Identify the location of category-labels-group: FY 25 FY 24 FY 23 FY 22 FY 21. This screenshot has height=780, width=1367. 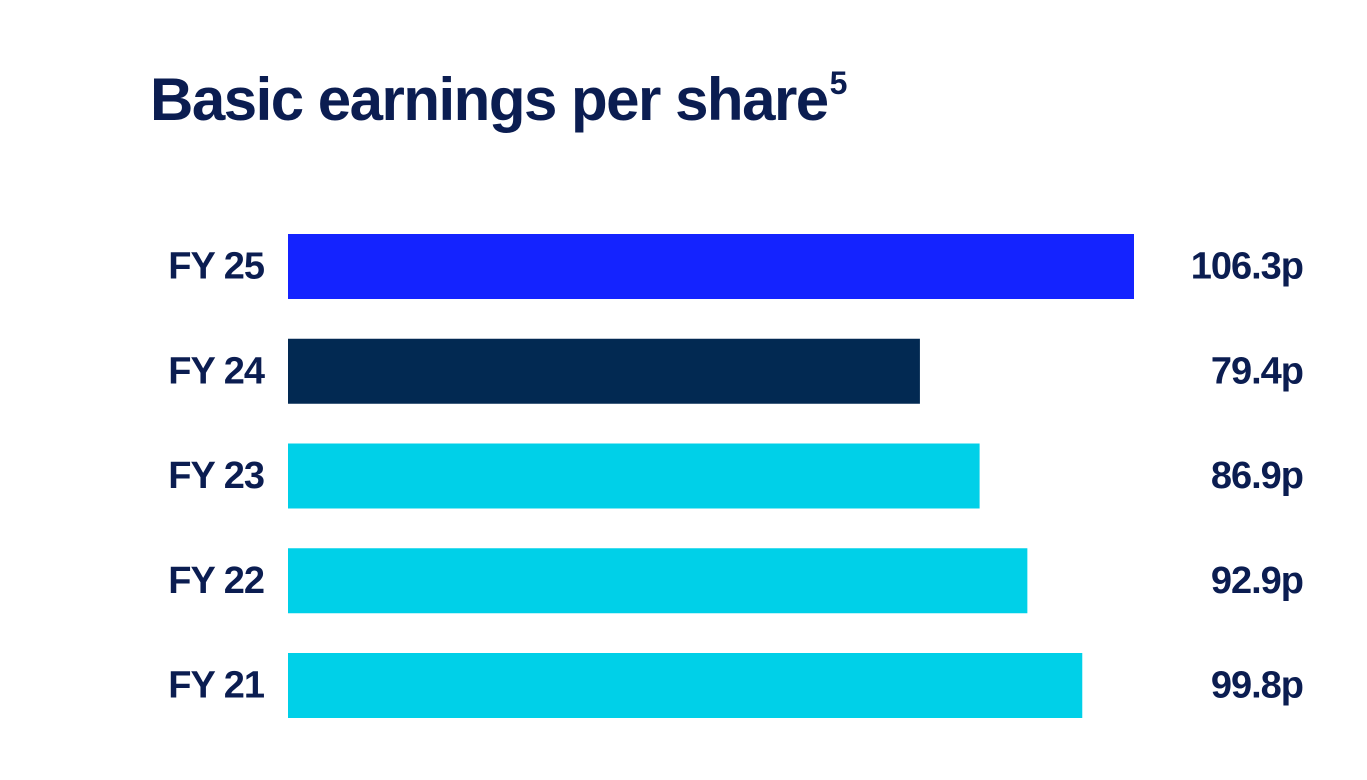
(217, 476).